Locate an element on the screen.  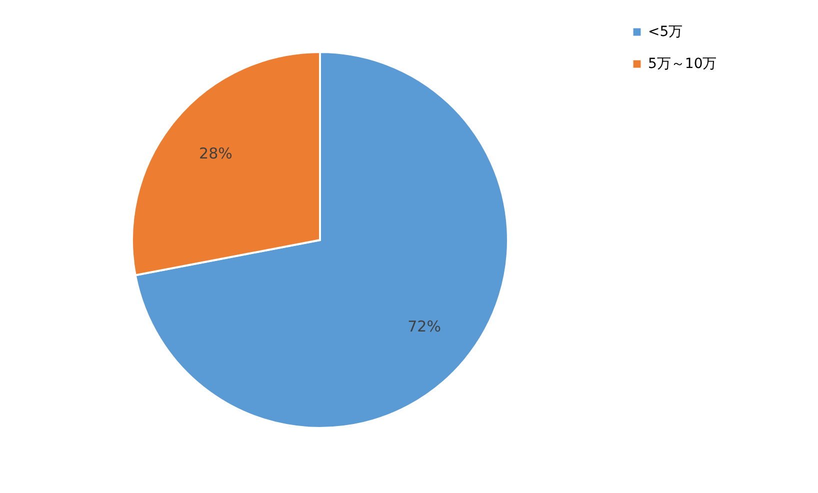
data-label: 28% is located at coordinates (215, 153).